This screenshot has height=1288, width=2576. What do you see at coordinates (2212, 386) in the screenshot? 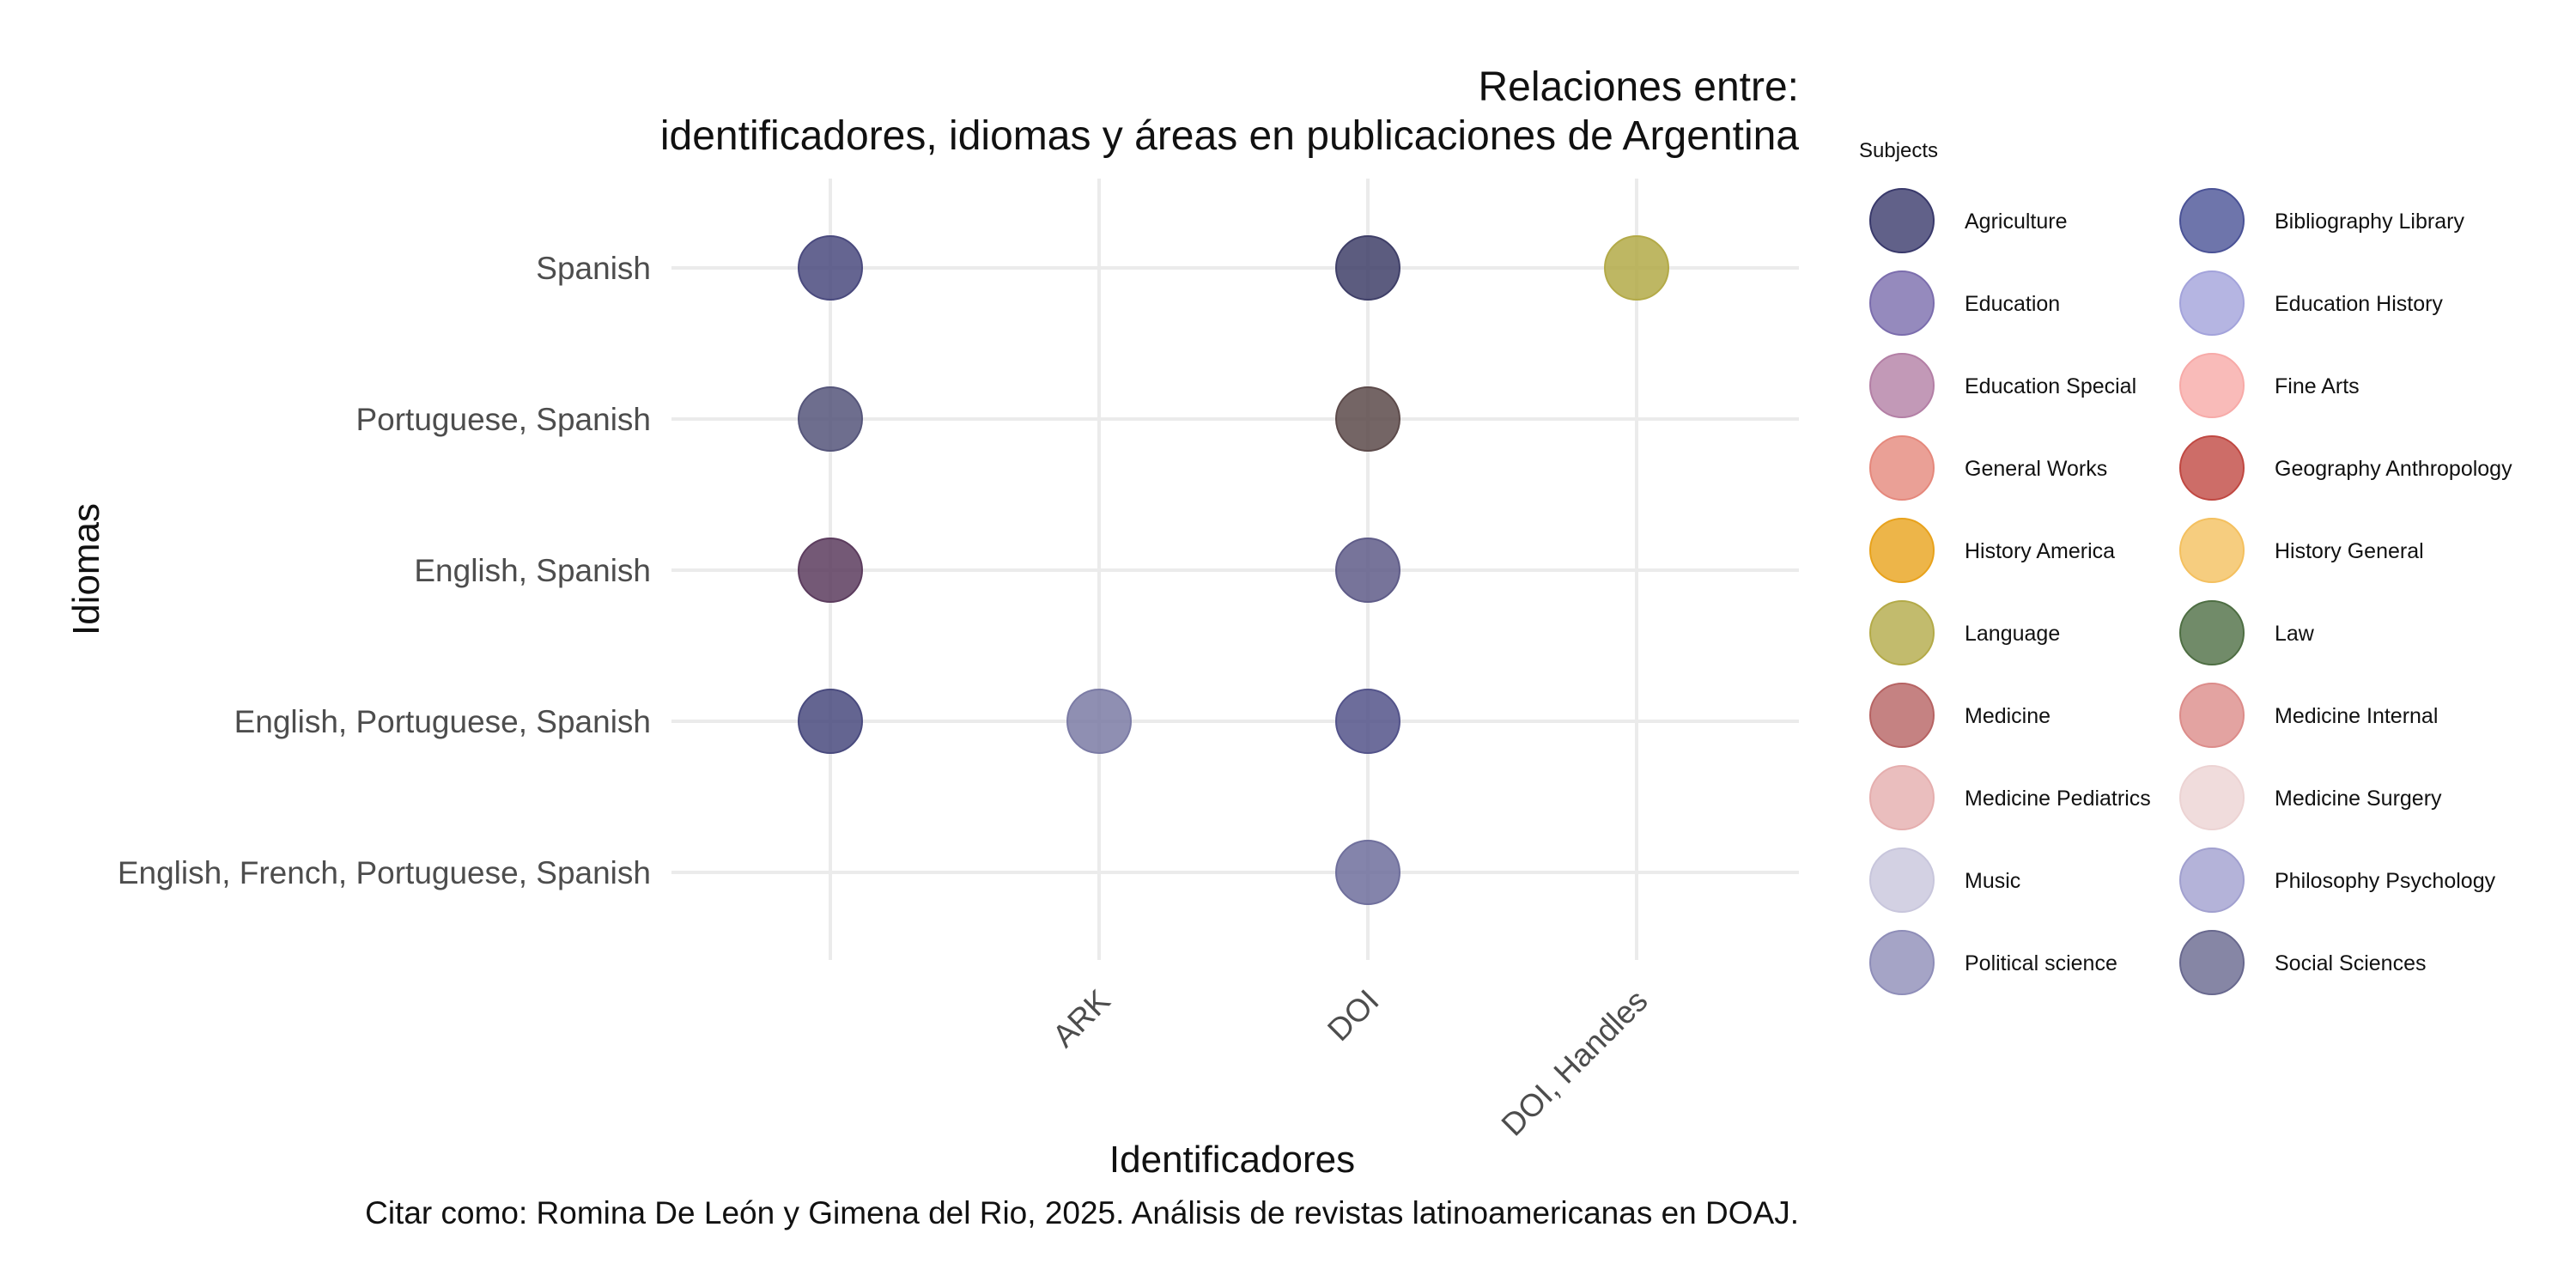
I see `legend-swatch-fine-arts` at bounding box center [2212, 386].